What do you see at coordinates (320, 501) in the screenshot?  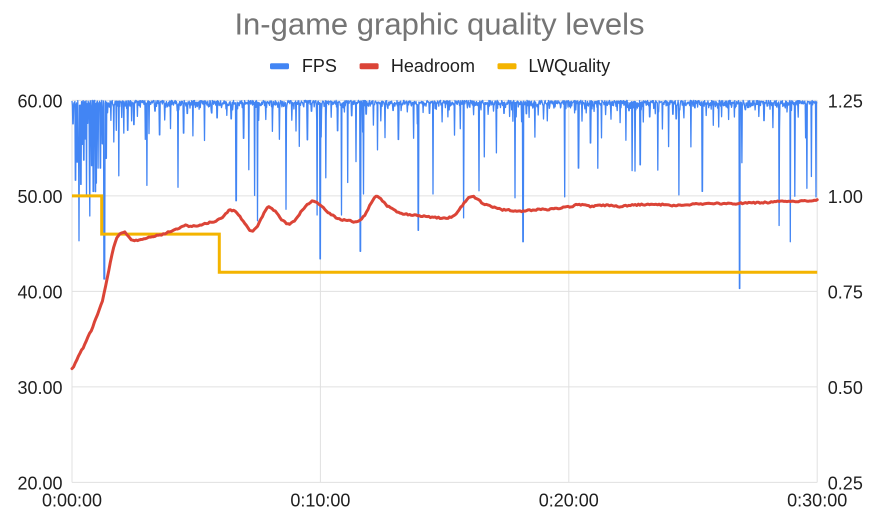 I see `svg-text: 0:10:00` at bounding box center [320, 501].